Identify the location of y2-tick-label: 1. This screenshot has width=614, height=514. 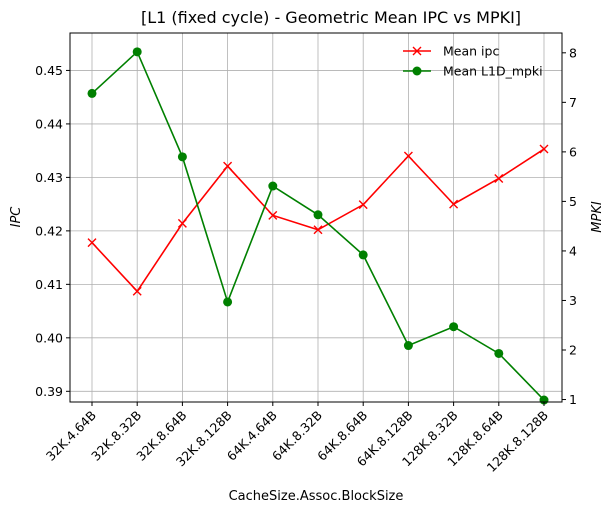
(573, 399).